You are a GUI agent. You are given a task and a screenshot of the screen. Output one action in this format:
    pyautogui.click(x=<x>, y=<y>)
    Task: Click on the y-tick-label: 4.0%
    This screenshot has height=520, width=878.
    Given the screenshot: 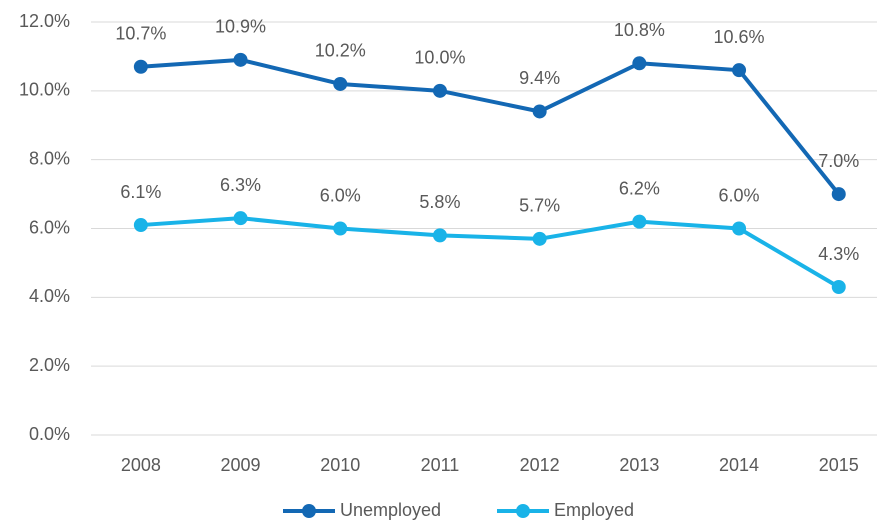 What is the action you would take?
    pyautogui.click(x=49, y=296)
    